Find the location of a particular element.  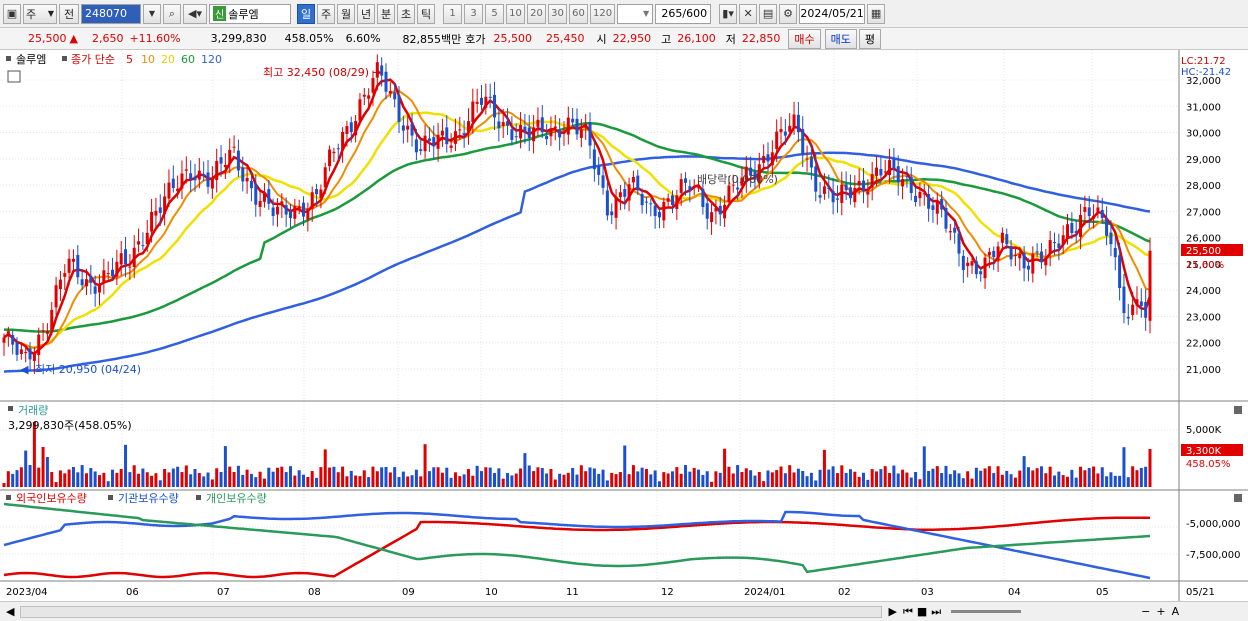

zoom-out-icon: − is located at coordinates (1146, 611).